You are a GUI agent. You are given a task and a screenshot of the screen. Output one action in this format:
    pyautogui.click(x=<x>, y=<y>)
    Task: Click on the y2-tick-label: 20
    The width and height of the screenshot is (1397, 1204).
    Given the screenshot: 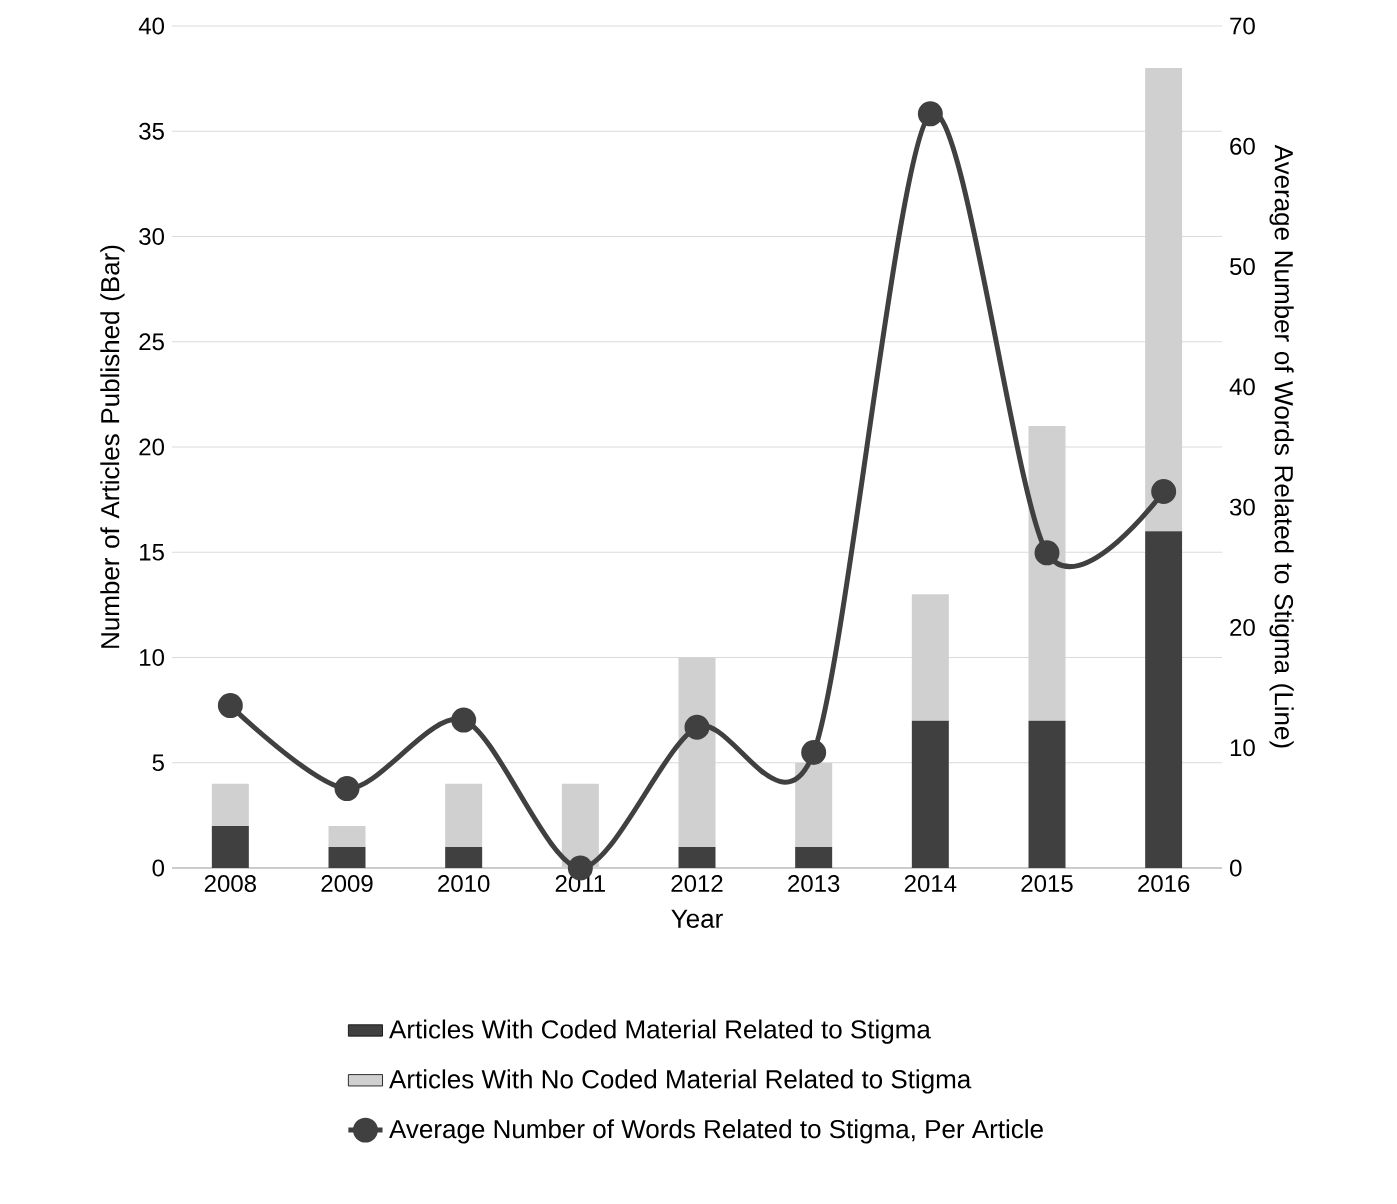 What is the action you would take?
    pyautogui.click(x=1242, y=627)
    